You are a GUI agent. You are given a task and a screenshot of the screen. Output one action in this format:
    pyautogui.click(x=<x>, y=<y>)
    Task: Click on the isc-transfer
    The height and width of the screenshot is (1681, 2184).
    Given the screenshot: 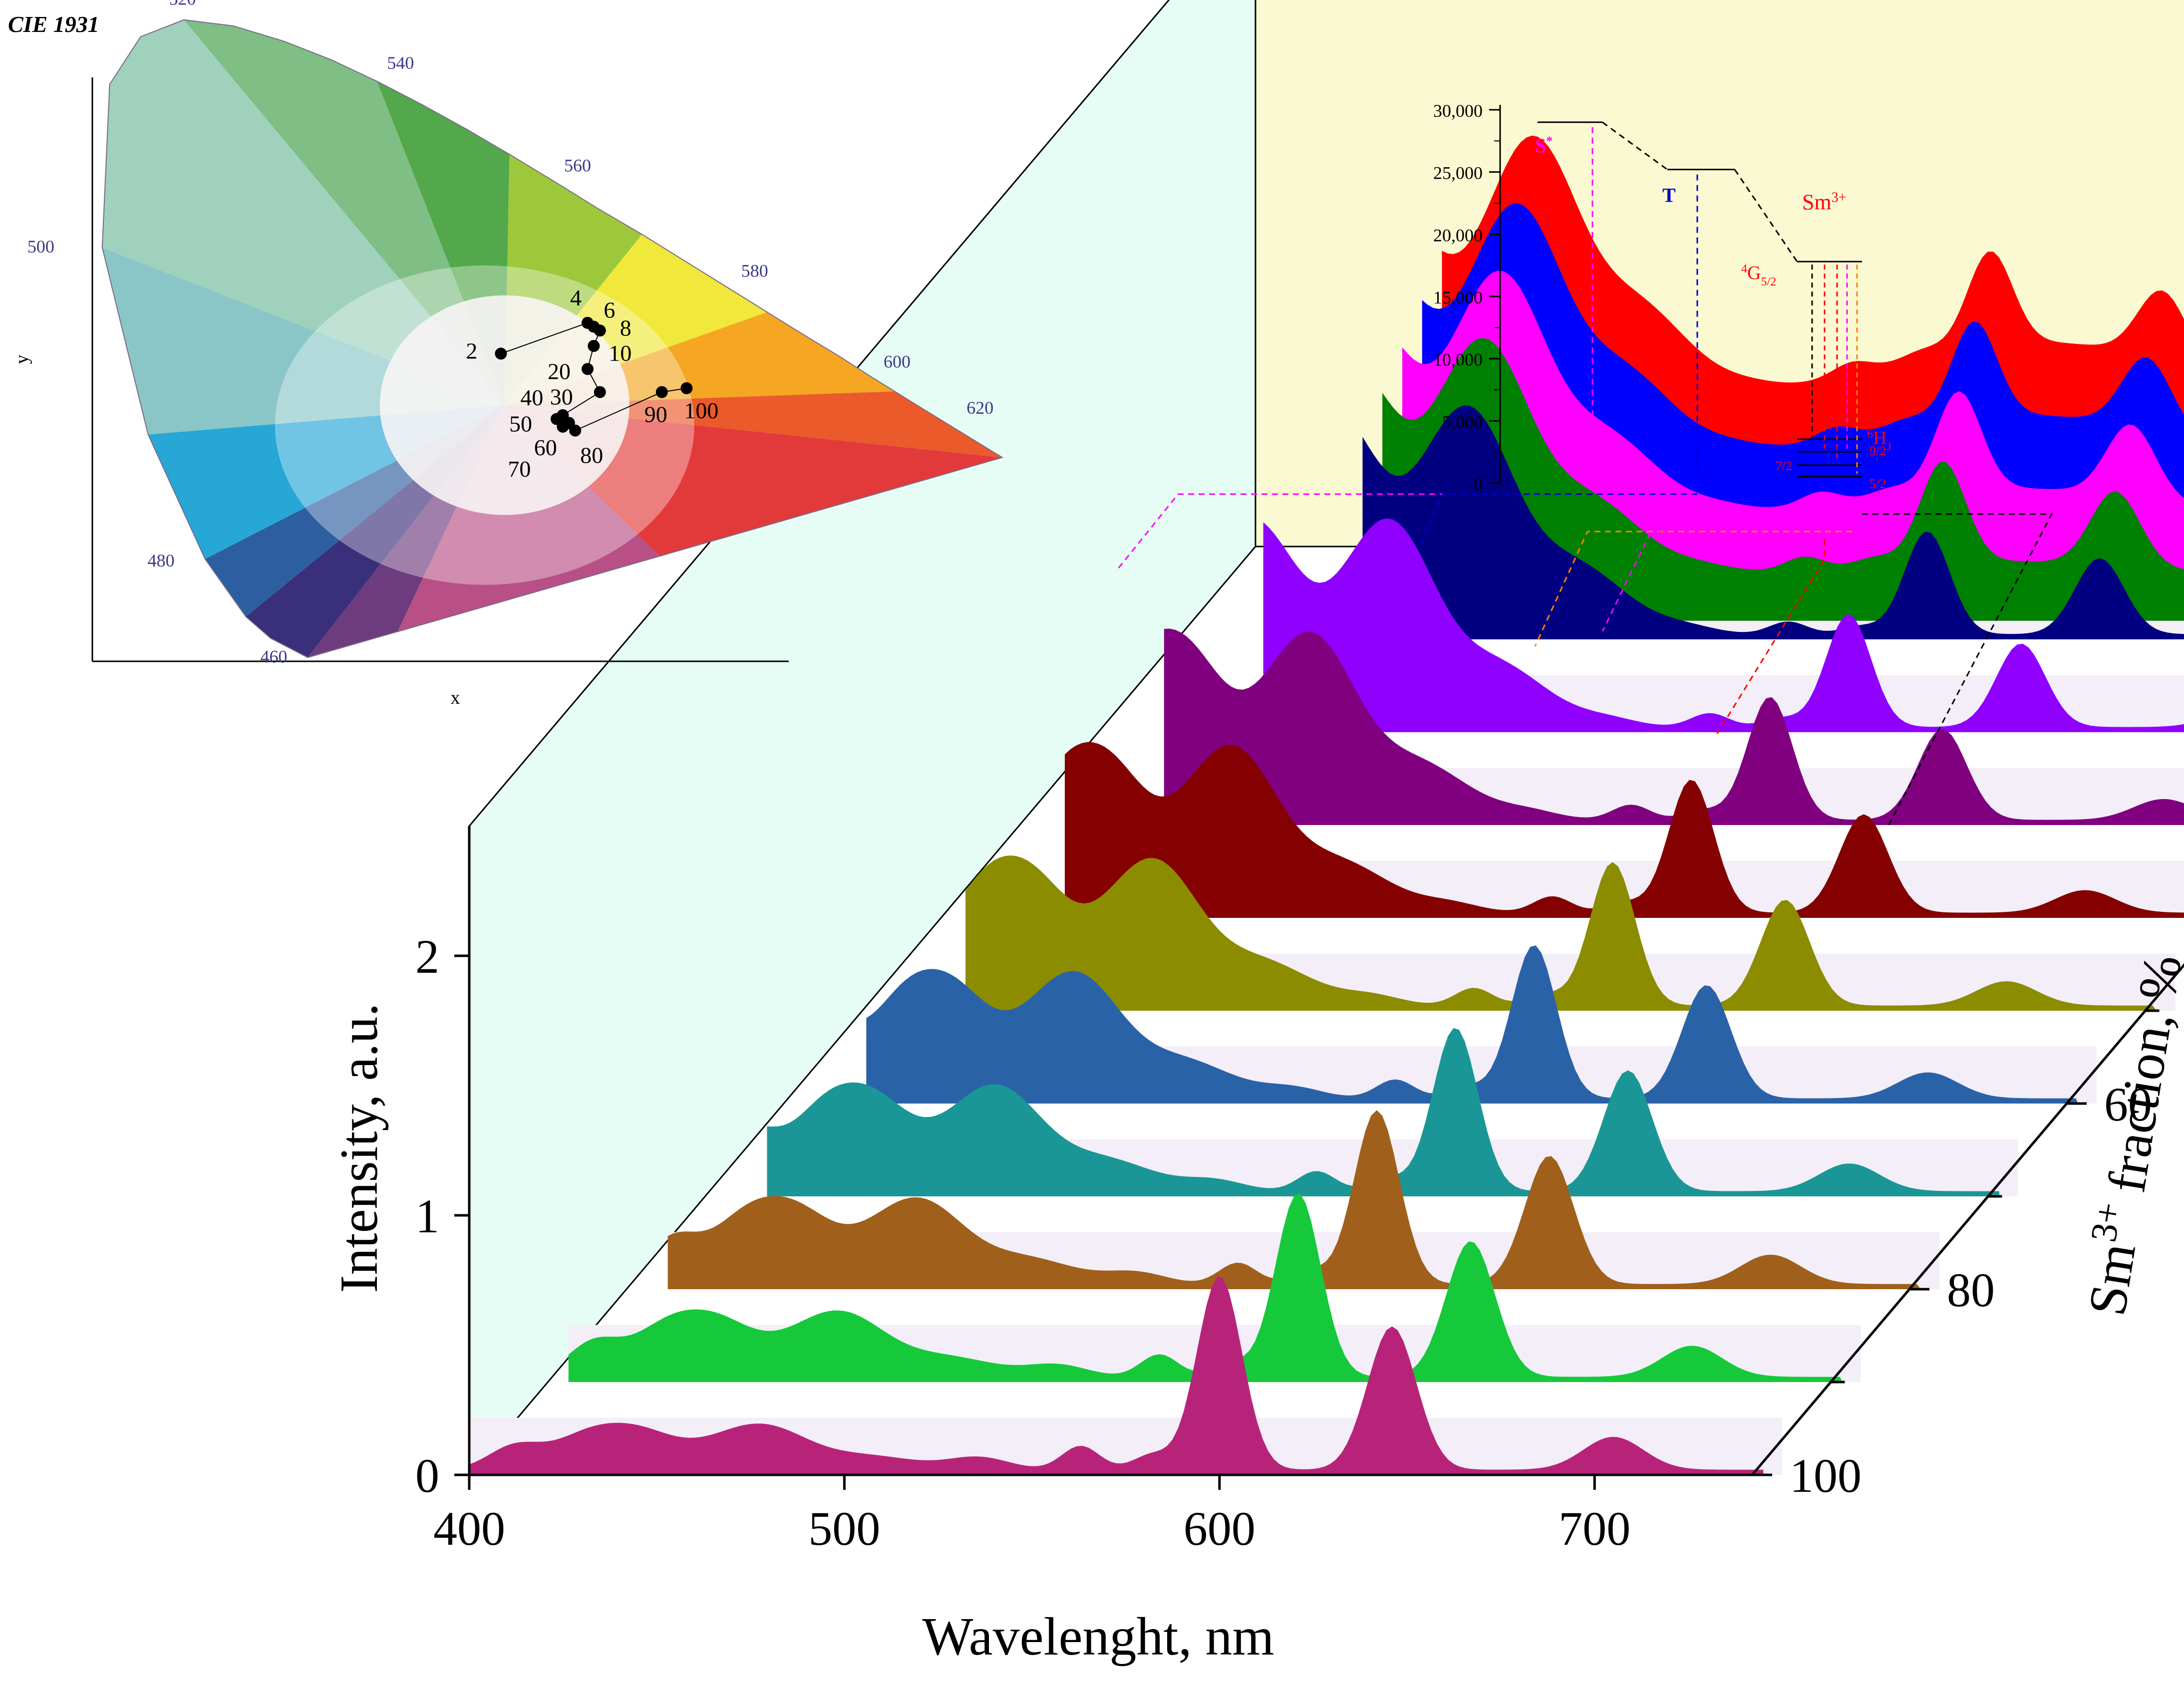 What is the action you would take?
    pyautogui.click(x=1635, y=145)
    